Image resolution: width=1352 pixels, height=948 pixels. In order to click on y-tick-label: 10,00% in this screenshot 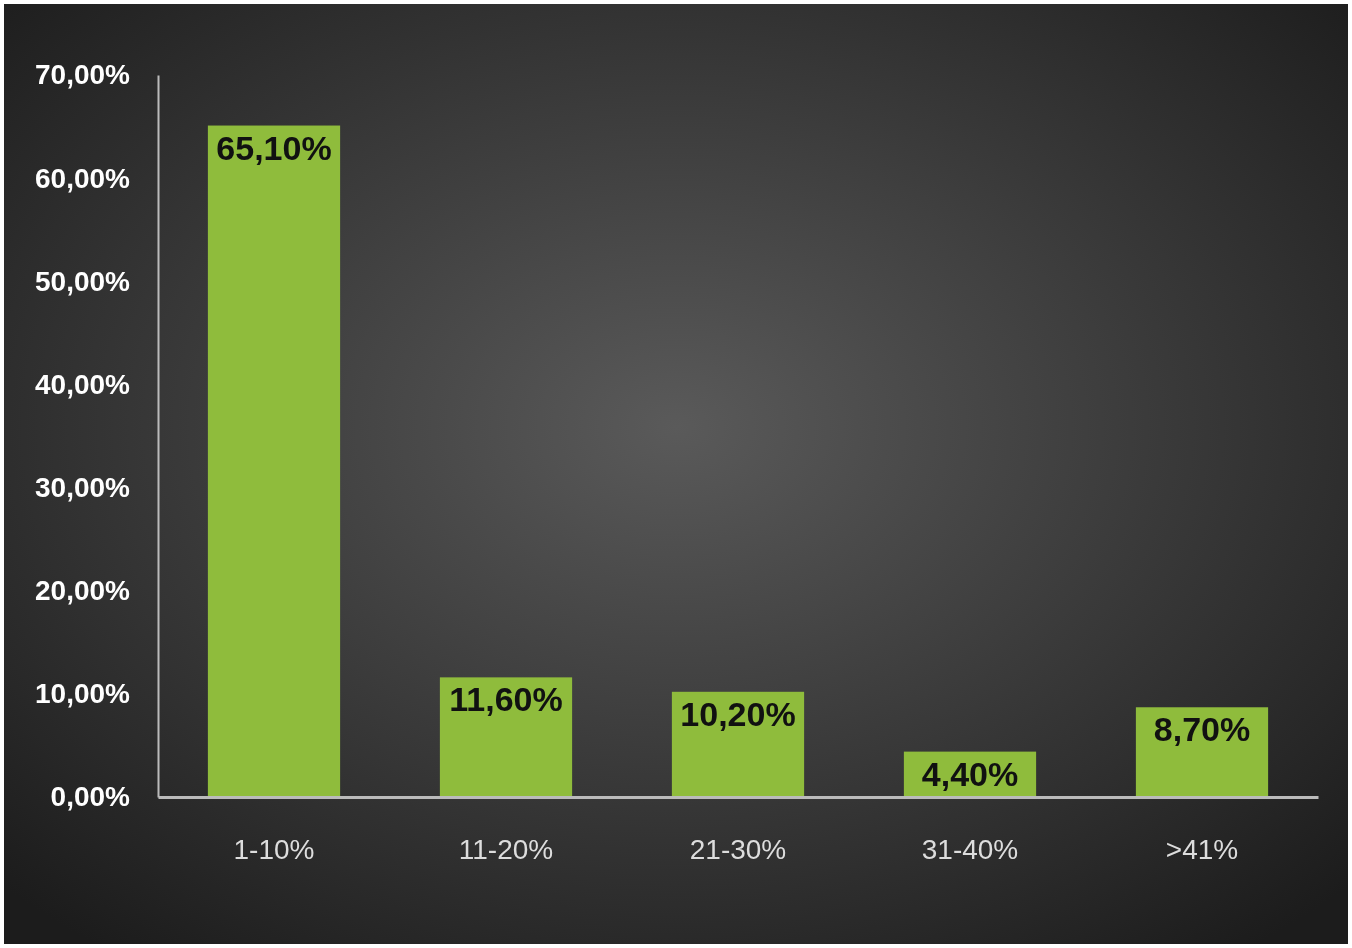, I will do `click(83, 694)`.